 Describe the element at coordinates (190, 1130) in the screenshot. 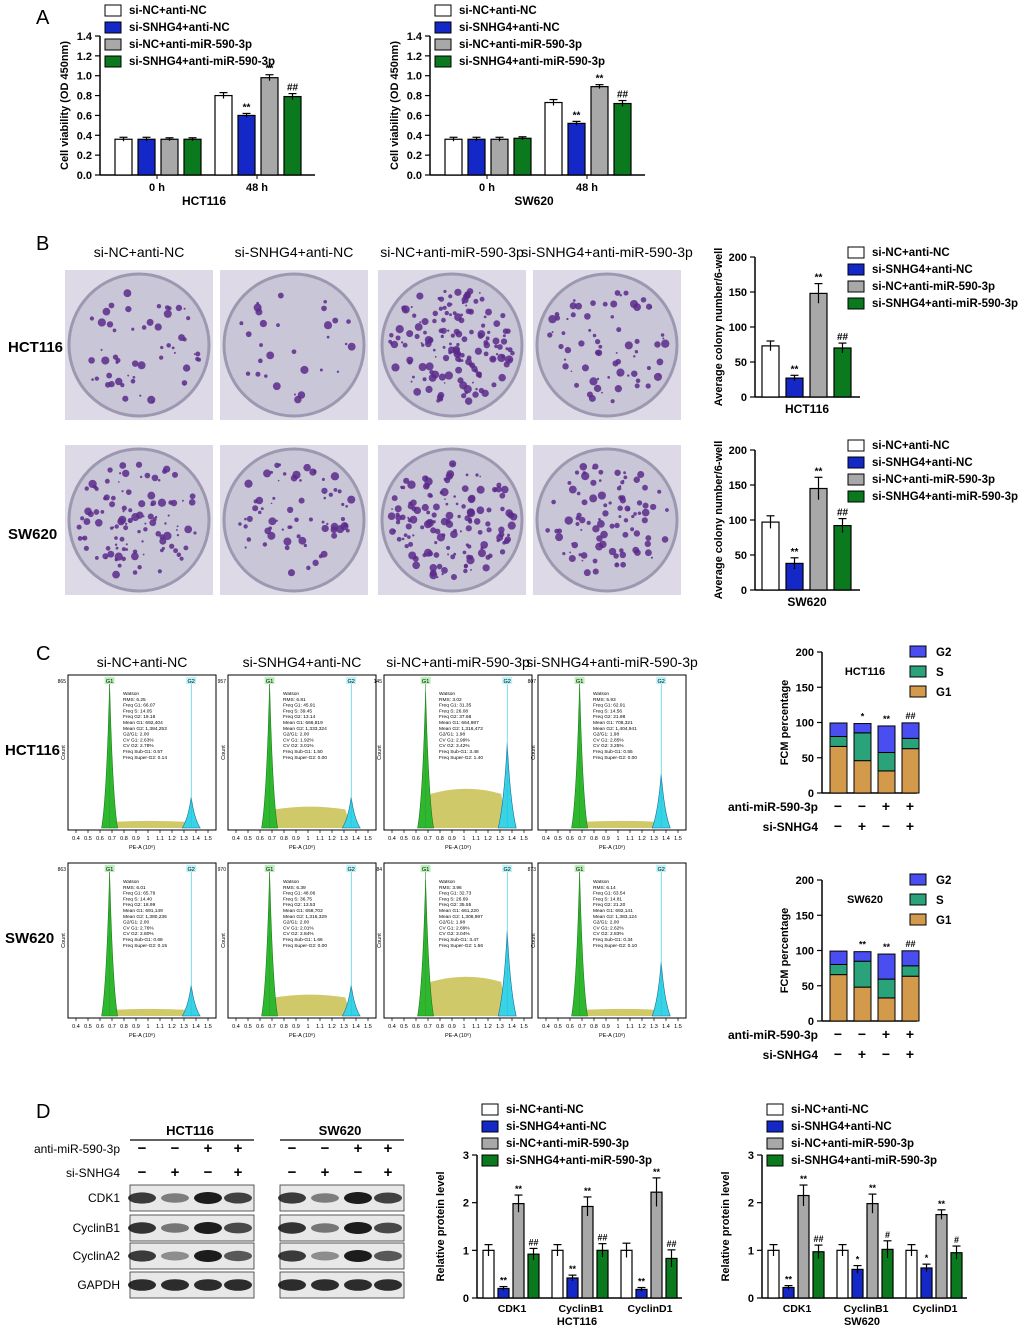

I see `blot-title: HCT116` at that location.